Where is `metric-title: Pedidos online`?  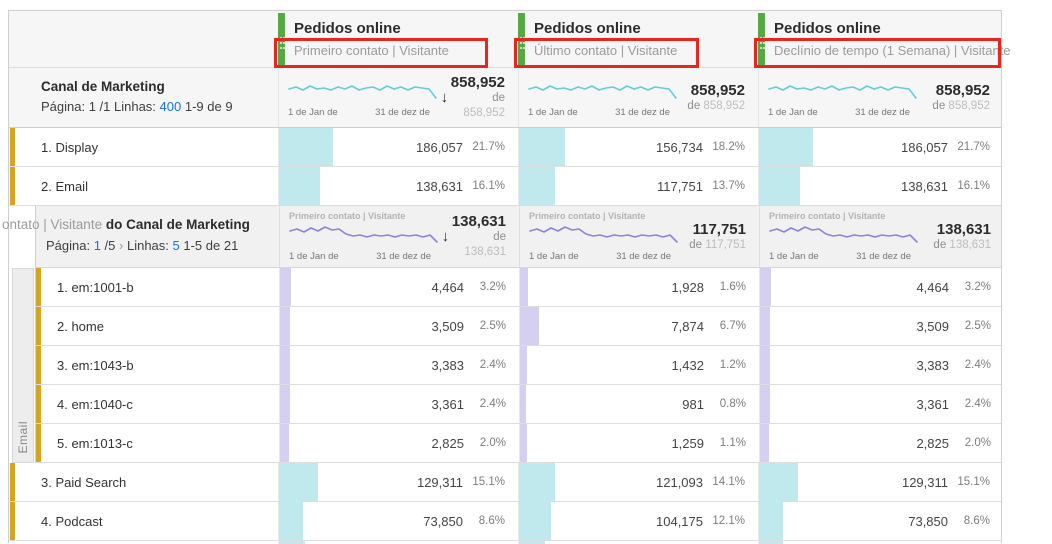 metric-title: Pedidos online is located at coordinates (347, 28).